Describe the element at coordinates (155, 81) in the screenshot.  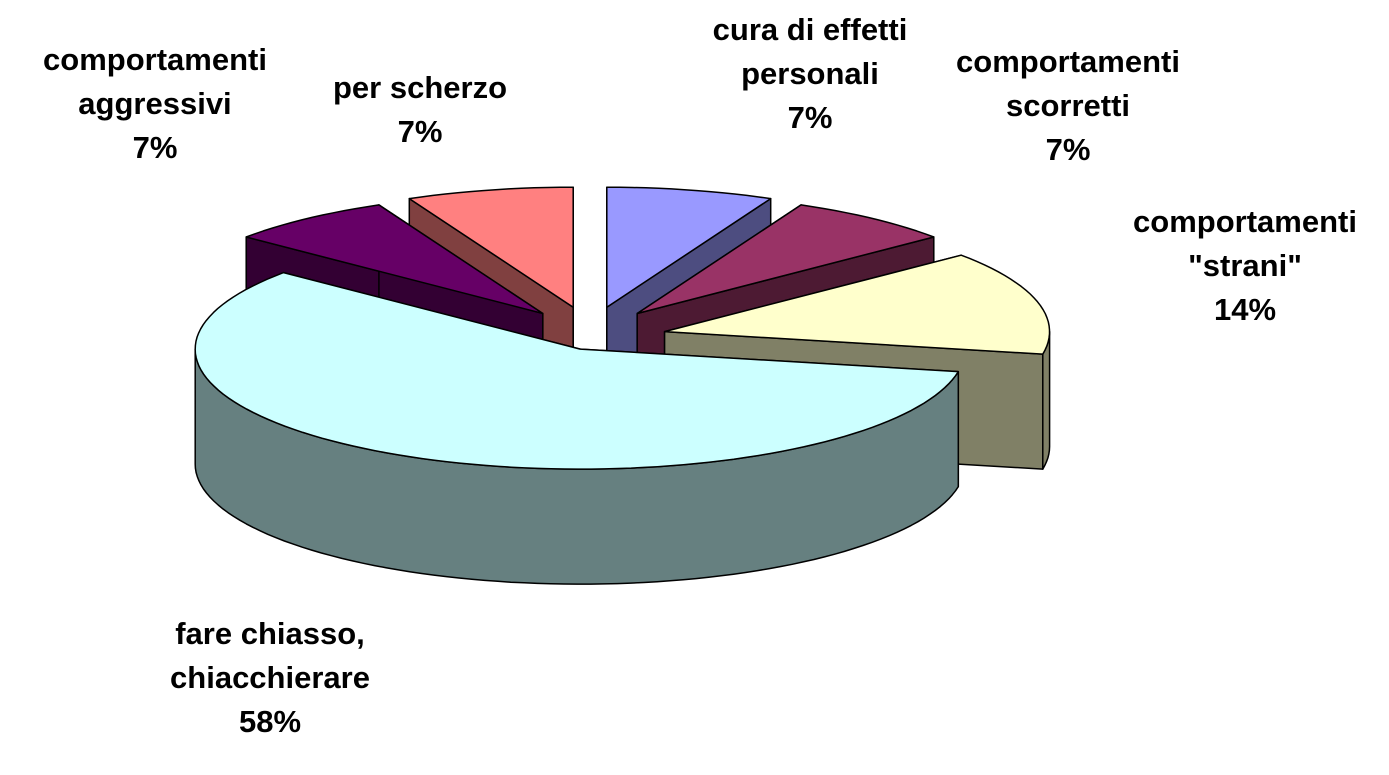
I see `category-label: comportamenti aggressivi` at that location.